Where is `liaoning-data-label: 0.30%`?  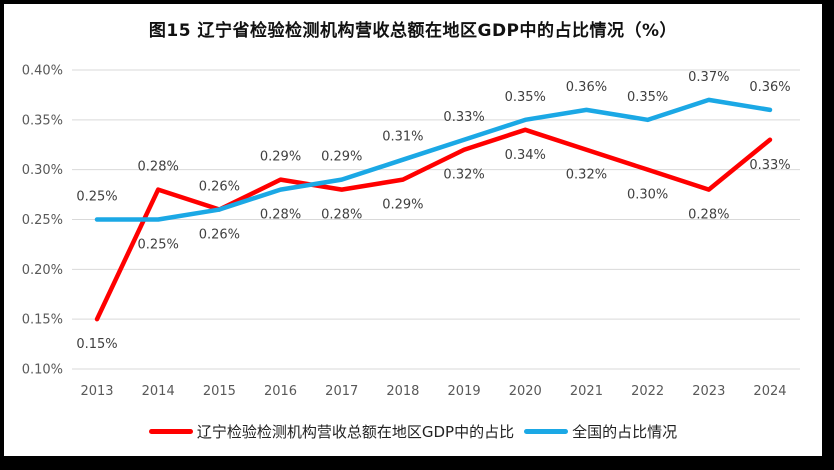 liaoning-data-label: 0.30% is located at coordinates (647, 195).